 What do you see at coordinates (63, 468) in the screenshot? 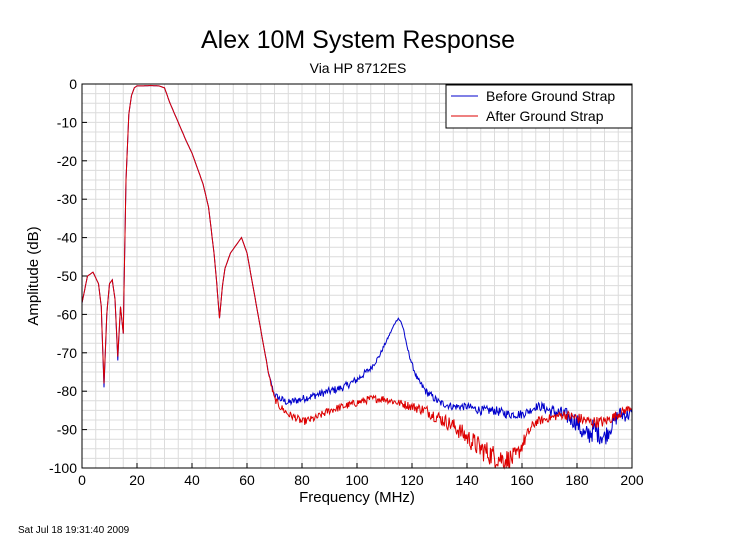
I see `y-tick-label: -100` at bounding box center [63, 468].